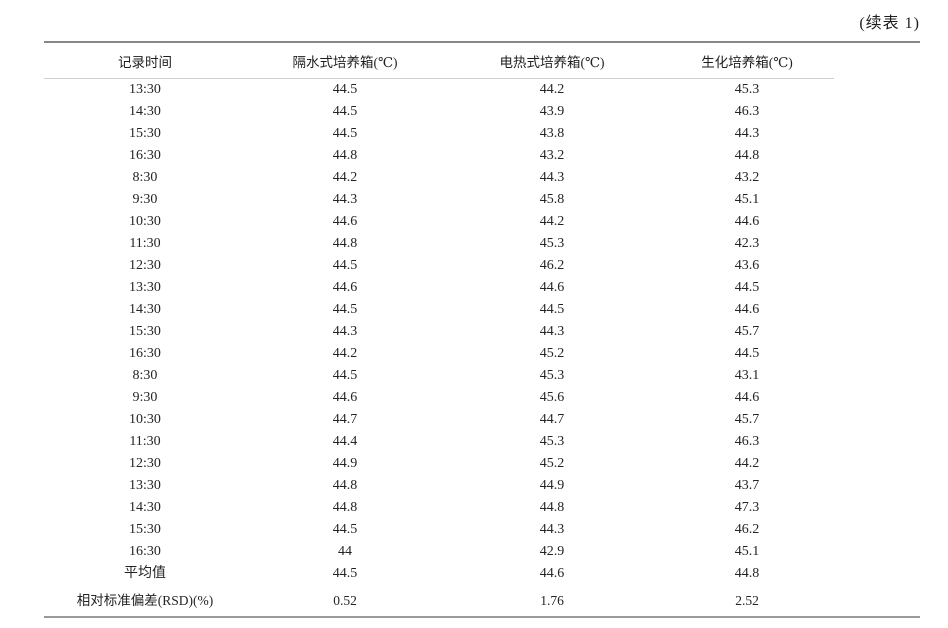 The image size is (948, 628). I want to click on table-continuation-caption: (续表 1), so click(889, 23).